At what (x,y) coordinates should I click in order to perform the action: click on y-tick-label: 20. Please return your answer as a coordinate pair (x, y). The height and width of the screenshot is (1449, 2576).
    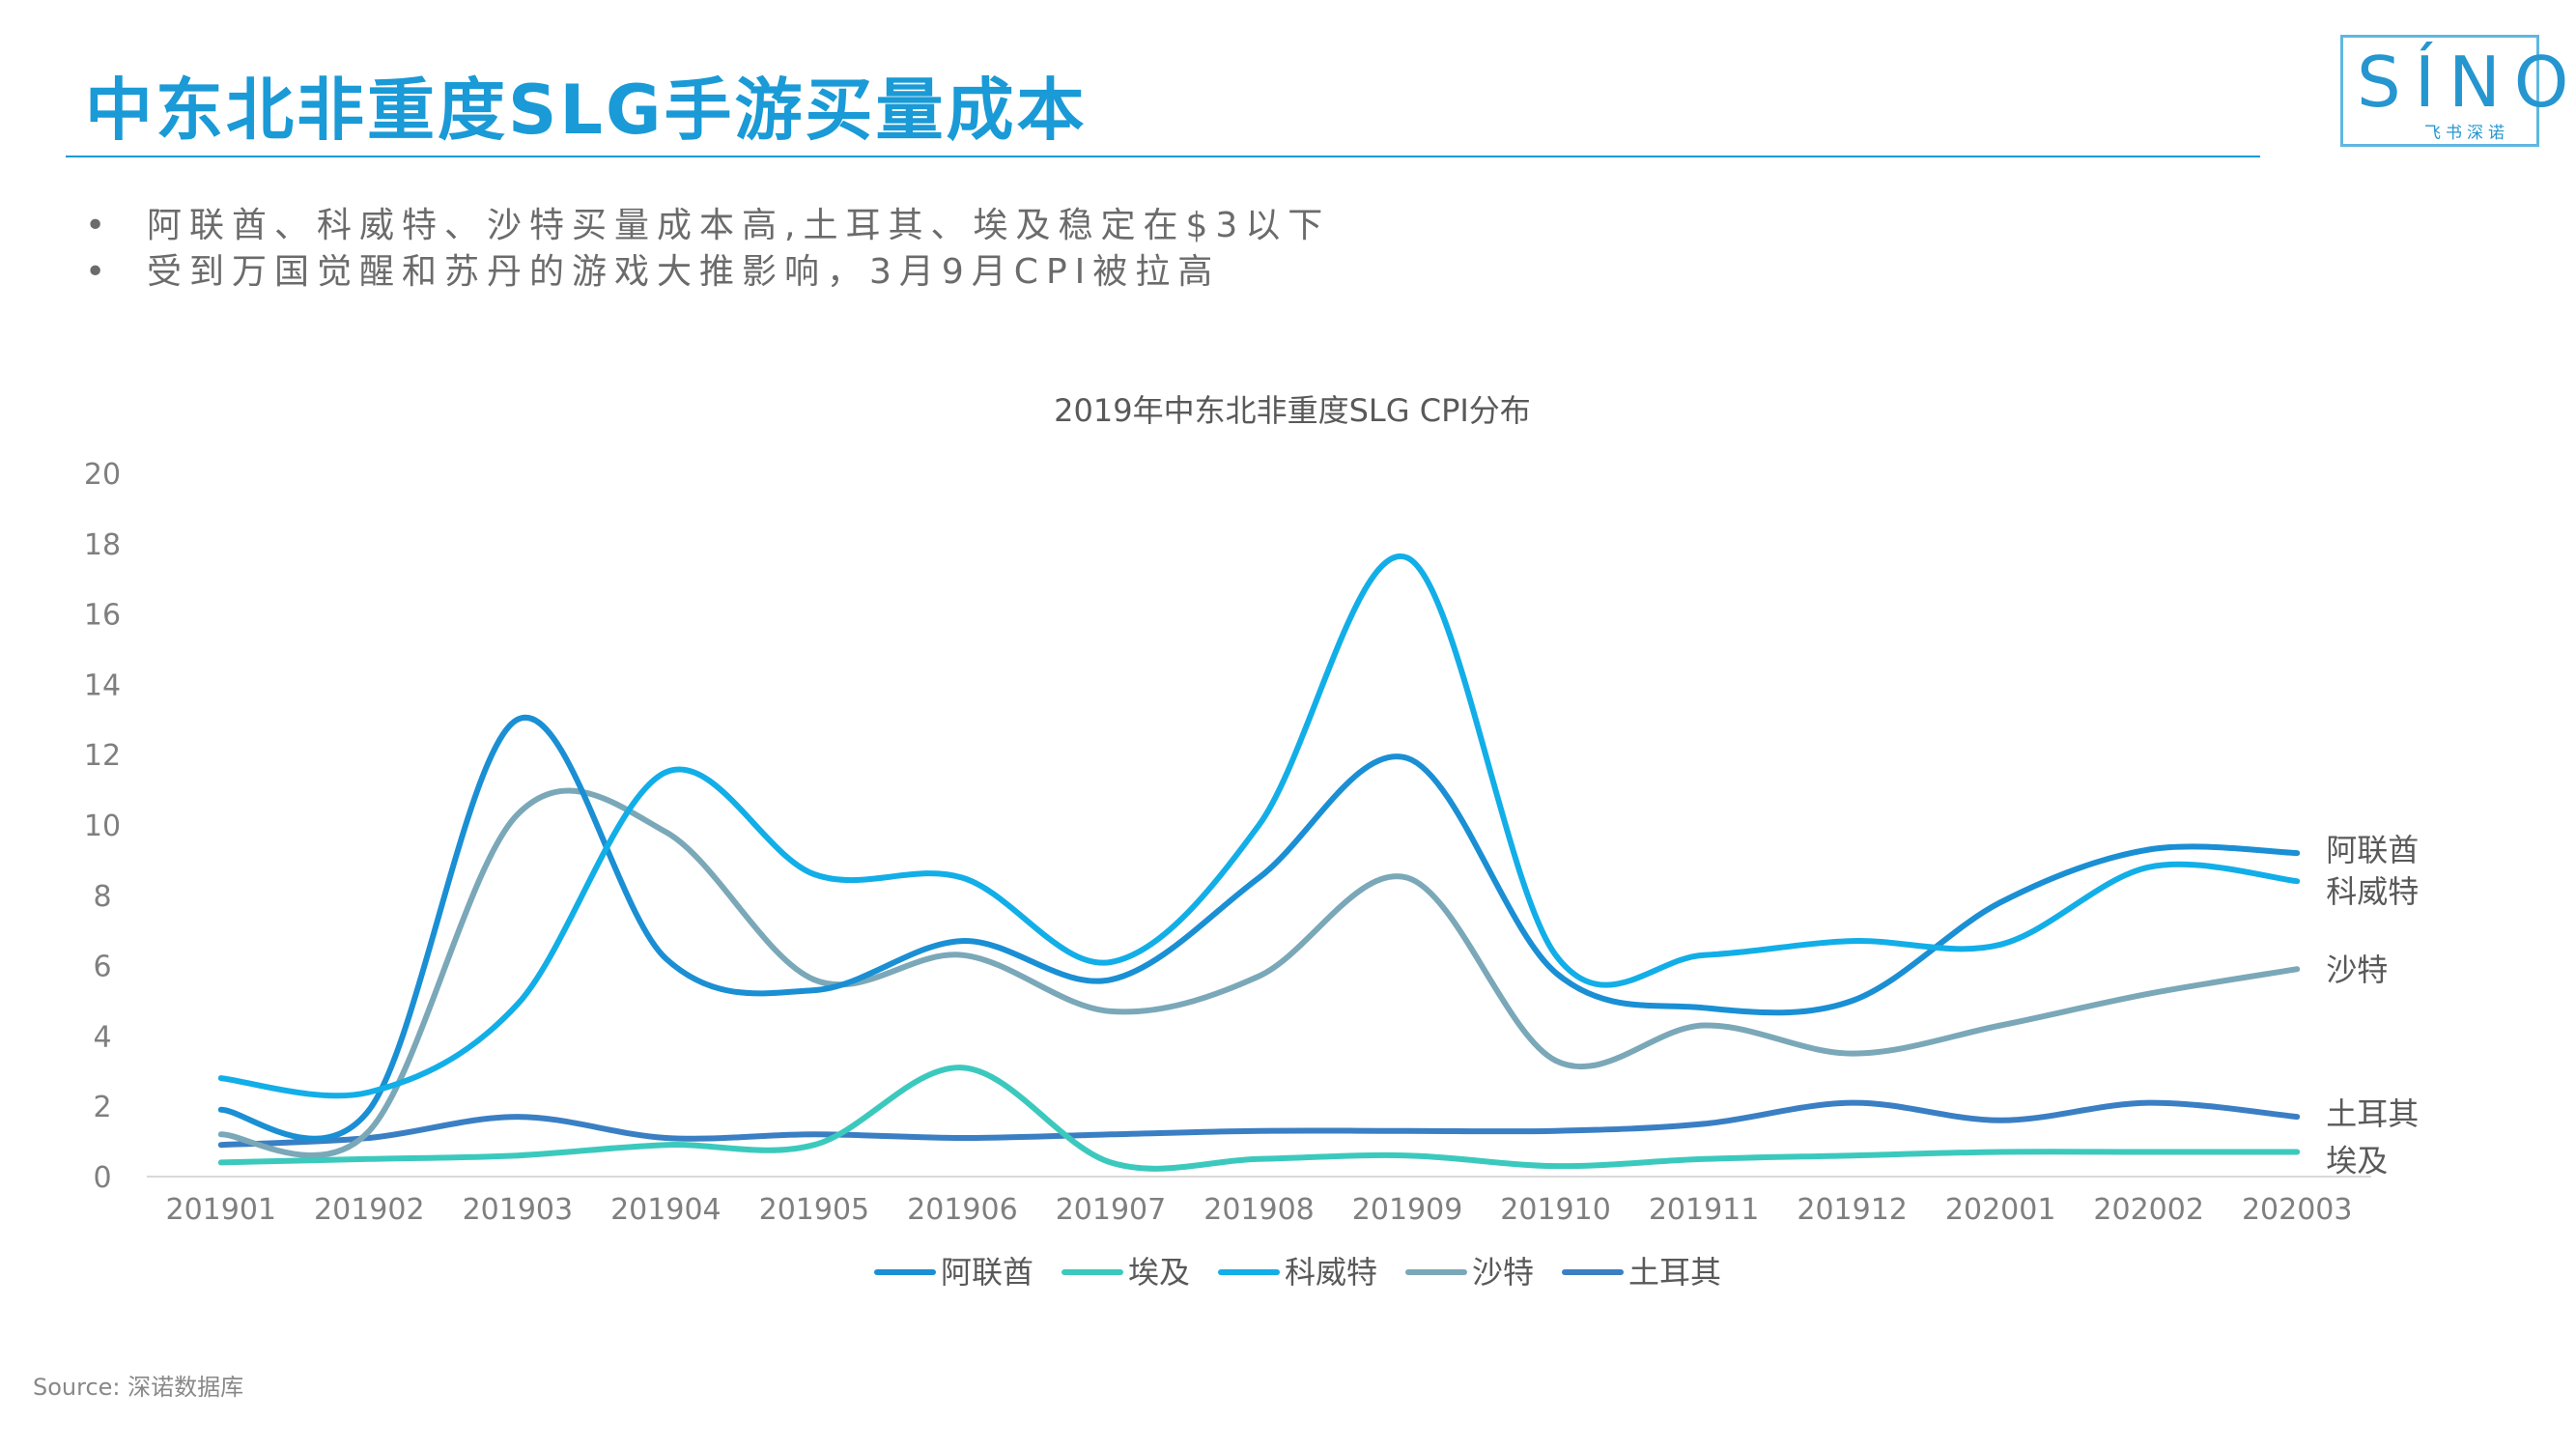
    Looking at the image, I should click on (102, 475).